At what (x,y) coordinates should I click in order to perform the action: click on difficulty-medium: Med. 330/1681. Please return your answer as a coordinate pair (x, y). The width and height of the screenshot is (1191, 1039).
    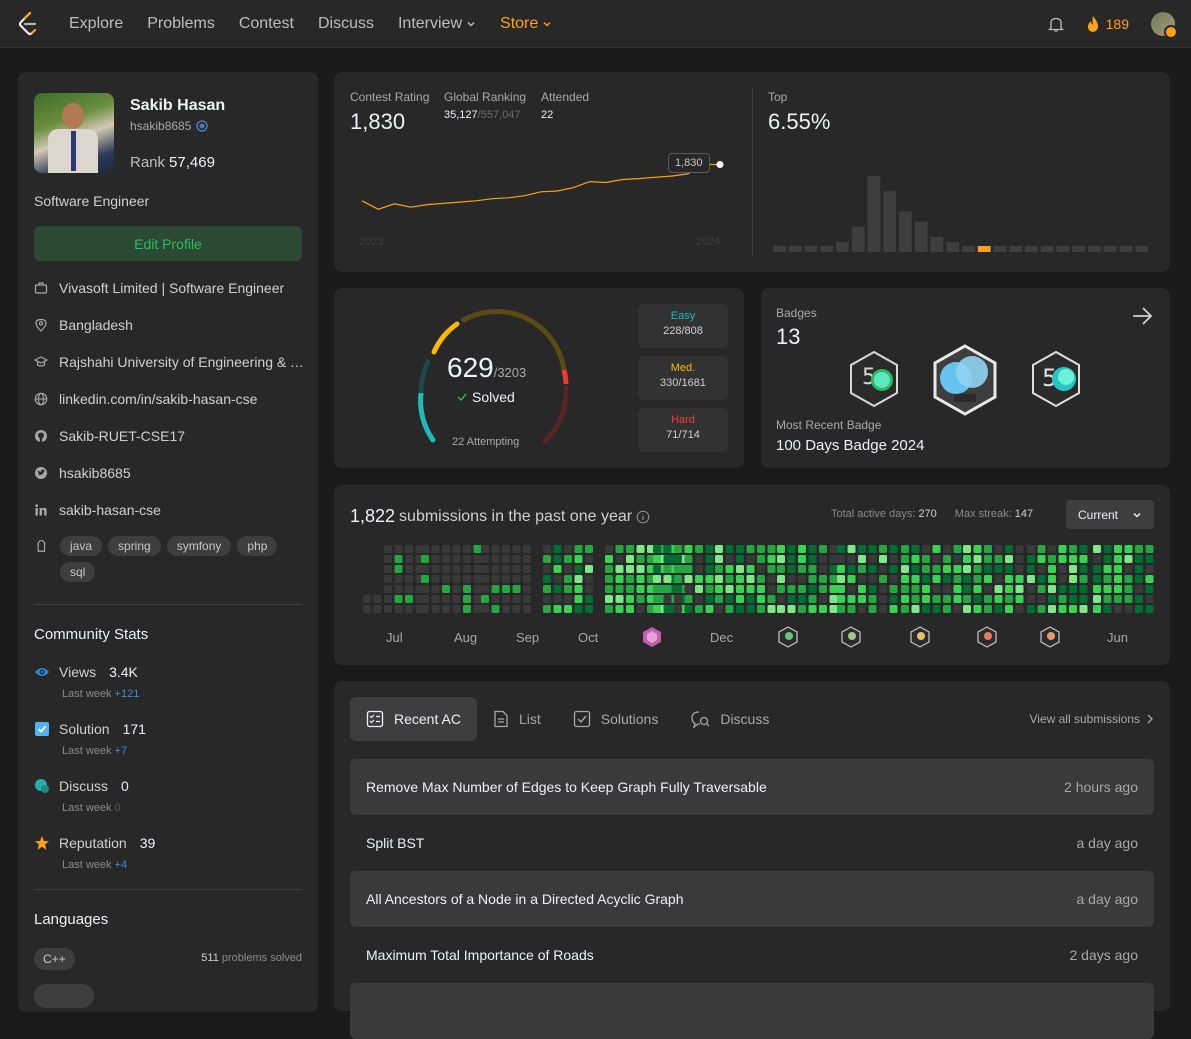
    Looking at the image, I should click on (683, 378).